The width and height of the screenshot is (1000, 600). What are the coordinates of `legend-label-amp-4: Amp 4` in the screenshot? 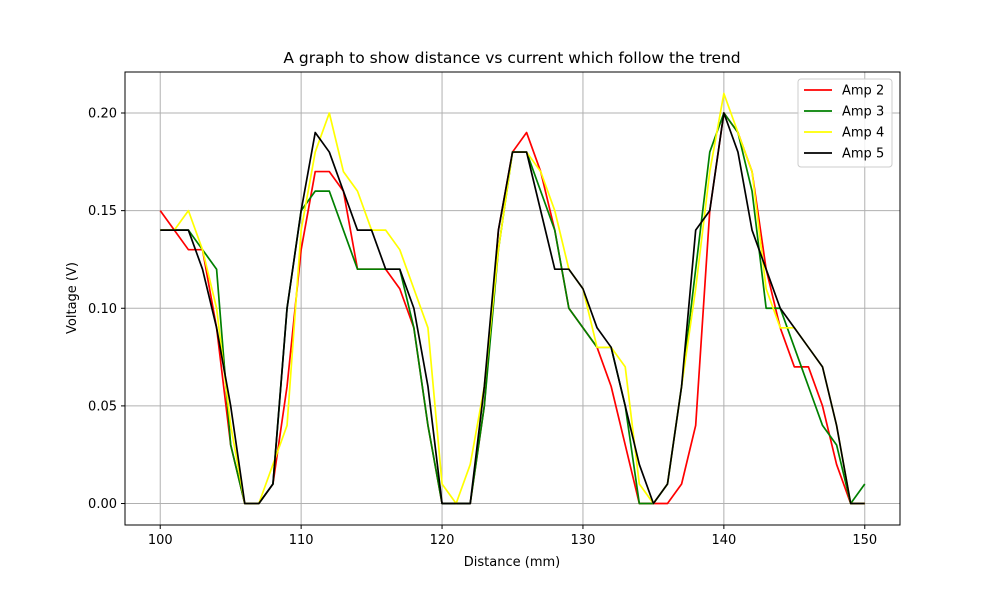 It's located at (863, 133).